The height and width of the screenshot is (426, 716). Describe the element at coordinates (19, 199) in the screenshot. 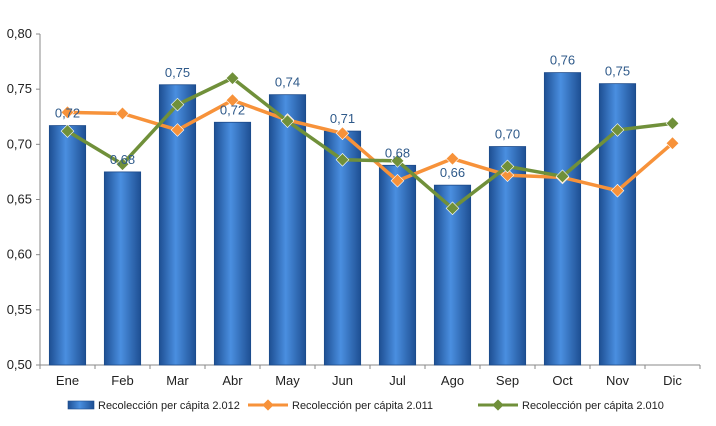

I see `y-tick-label: 0,65` at that location.